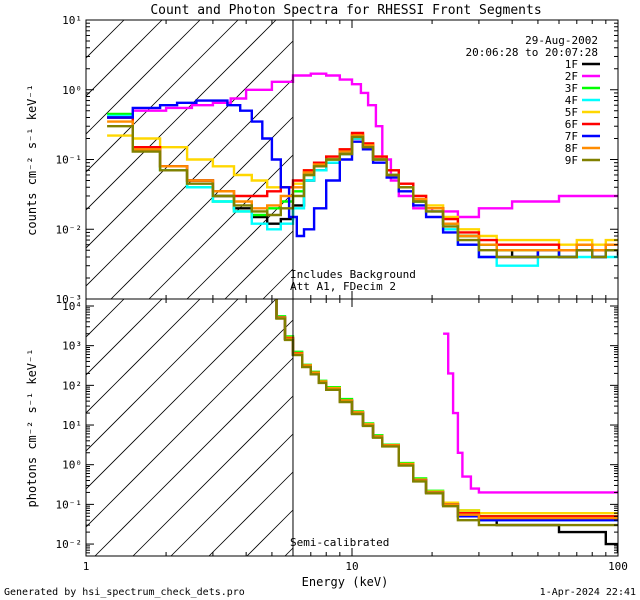 Image resolution: width=640 pixels, height=600 pixels. I want to click on time-range-label: 20:06:28 to 20:07:28, so click(532, 52).